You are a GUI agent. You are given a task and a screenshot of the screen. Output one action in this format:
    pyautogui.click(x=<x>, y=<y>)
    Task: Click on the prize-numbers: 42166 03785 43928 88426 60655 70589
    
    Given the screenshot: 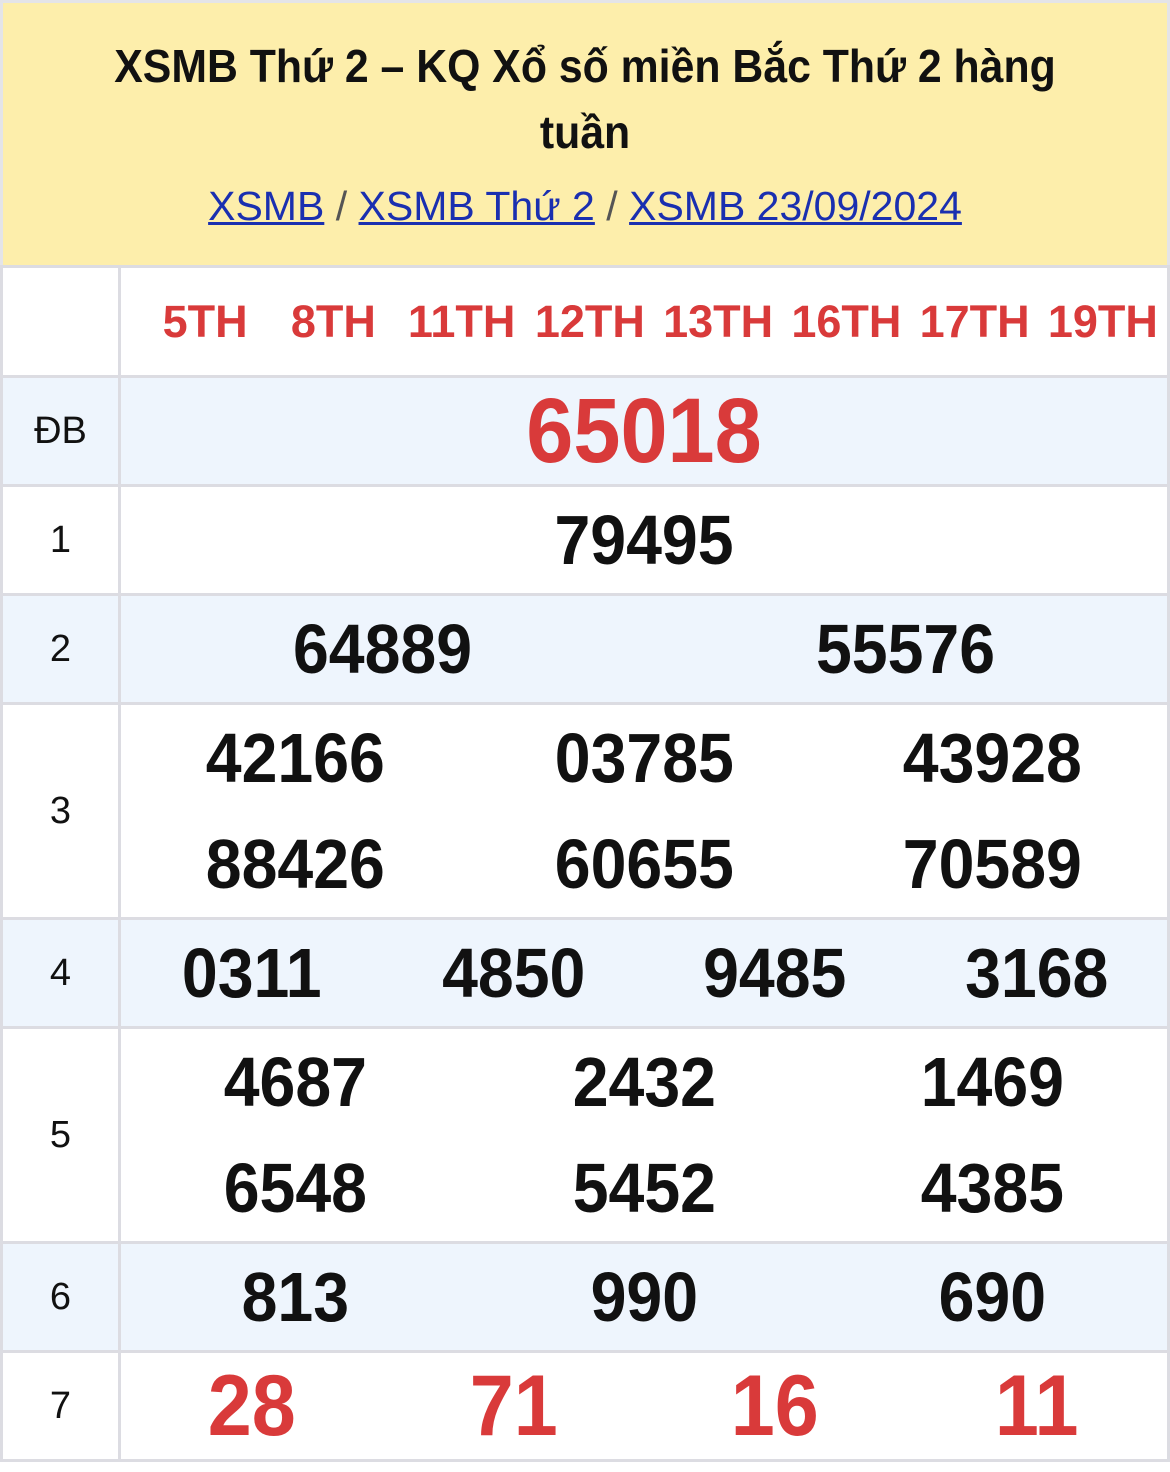 What is the action you would take?
    pyautogui.click(x=644, y=811)
    